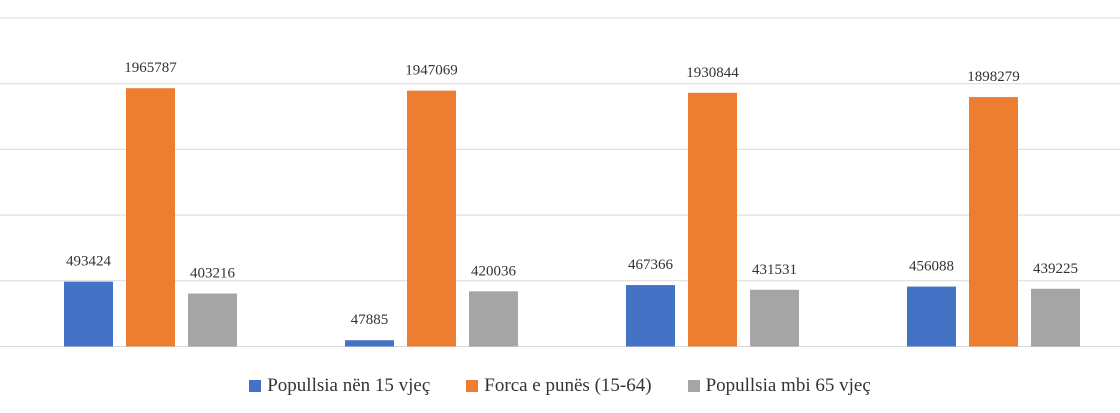  What do you see at coordinates (431, 71) in the screenshot?
I see `data-label-workforce-2: 1947069` at bounding box center [431, 71].